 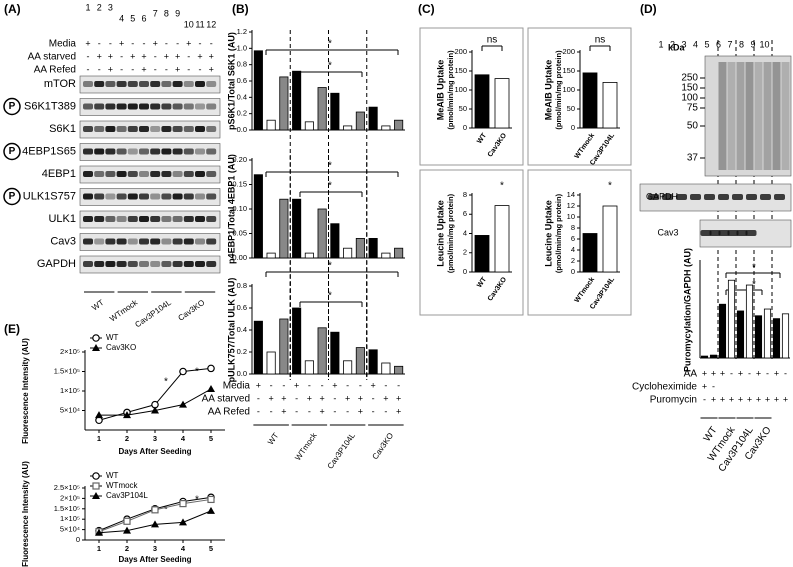 I want to click on phospho-label: P, so click(x=12, y=151).